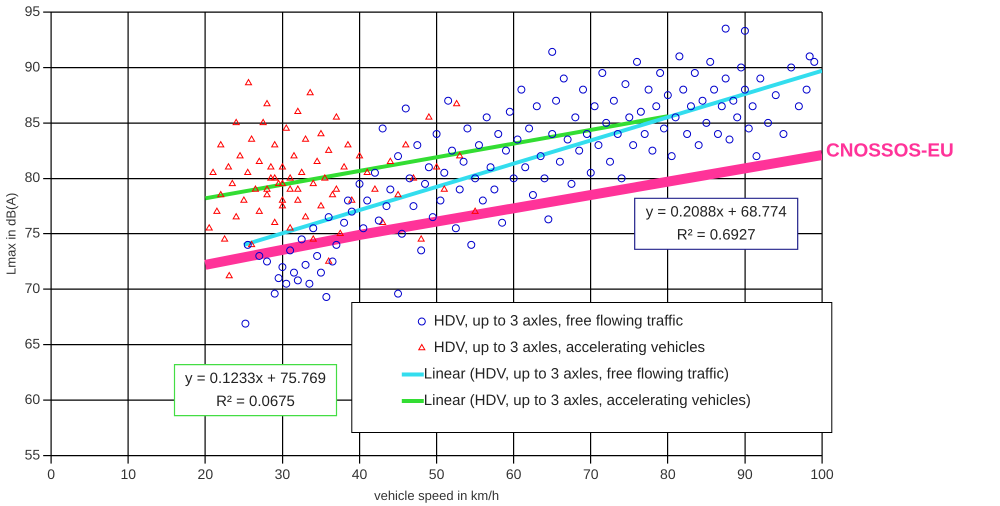 The height and width of the screenshot is (506, 1000). Describe the element at coordinates (716, 211) in the screenshot. I see `annotation: y = 0.2088x + 68.774` at that location.